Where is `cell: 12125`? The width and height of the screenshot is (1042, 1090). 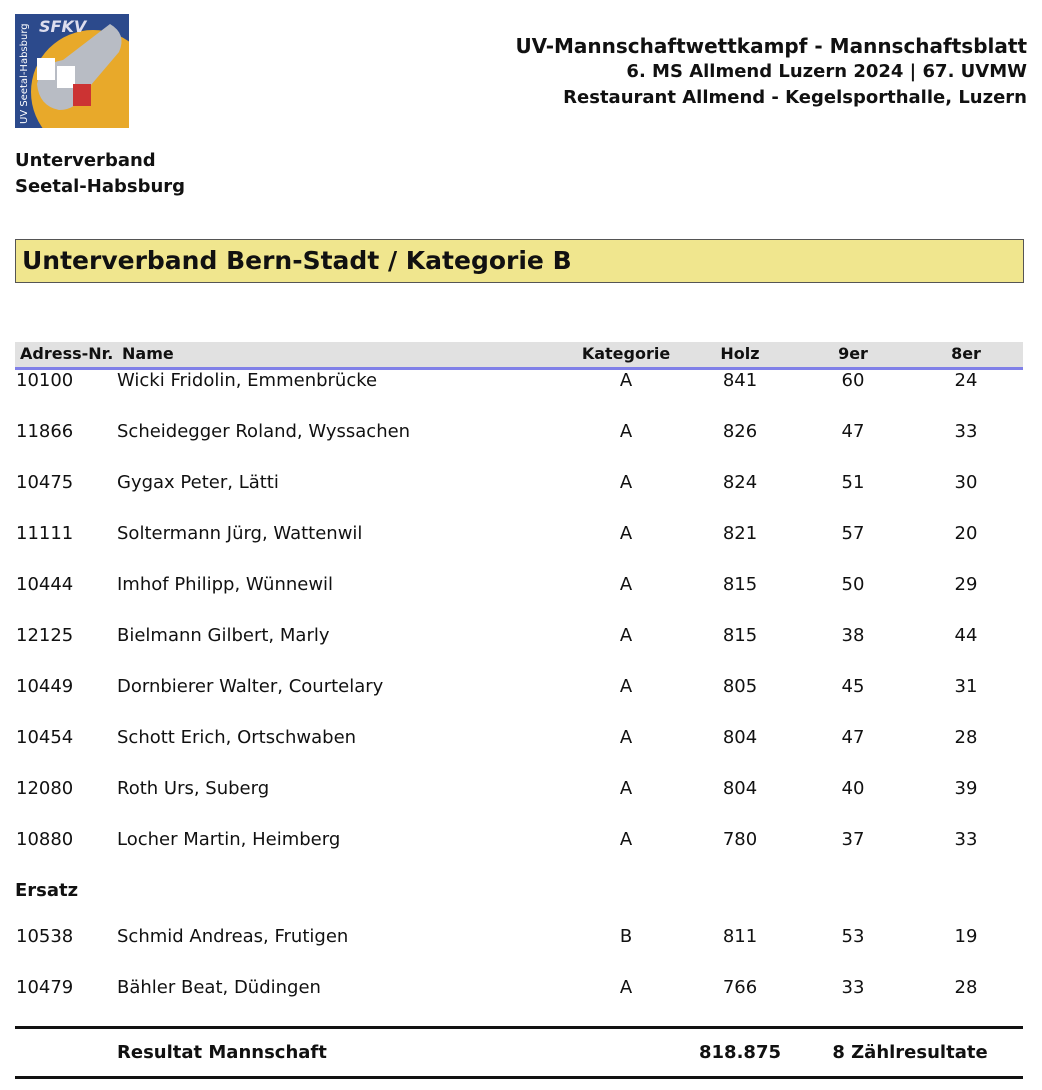 cell: 12125 is located at coordinates (45, 635).